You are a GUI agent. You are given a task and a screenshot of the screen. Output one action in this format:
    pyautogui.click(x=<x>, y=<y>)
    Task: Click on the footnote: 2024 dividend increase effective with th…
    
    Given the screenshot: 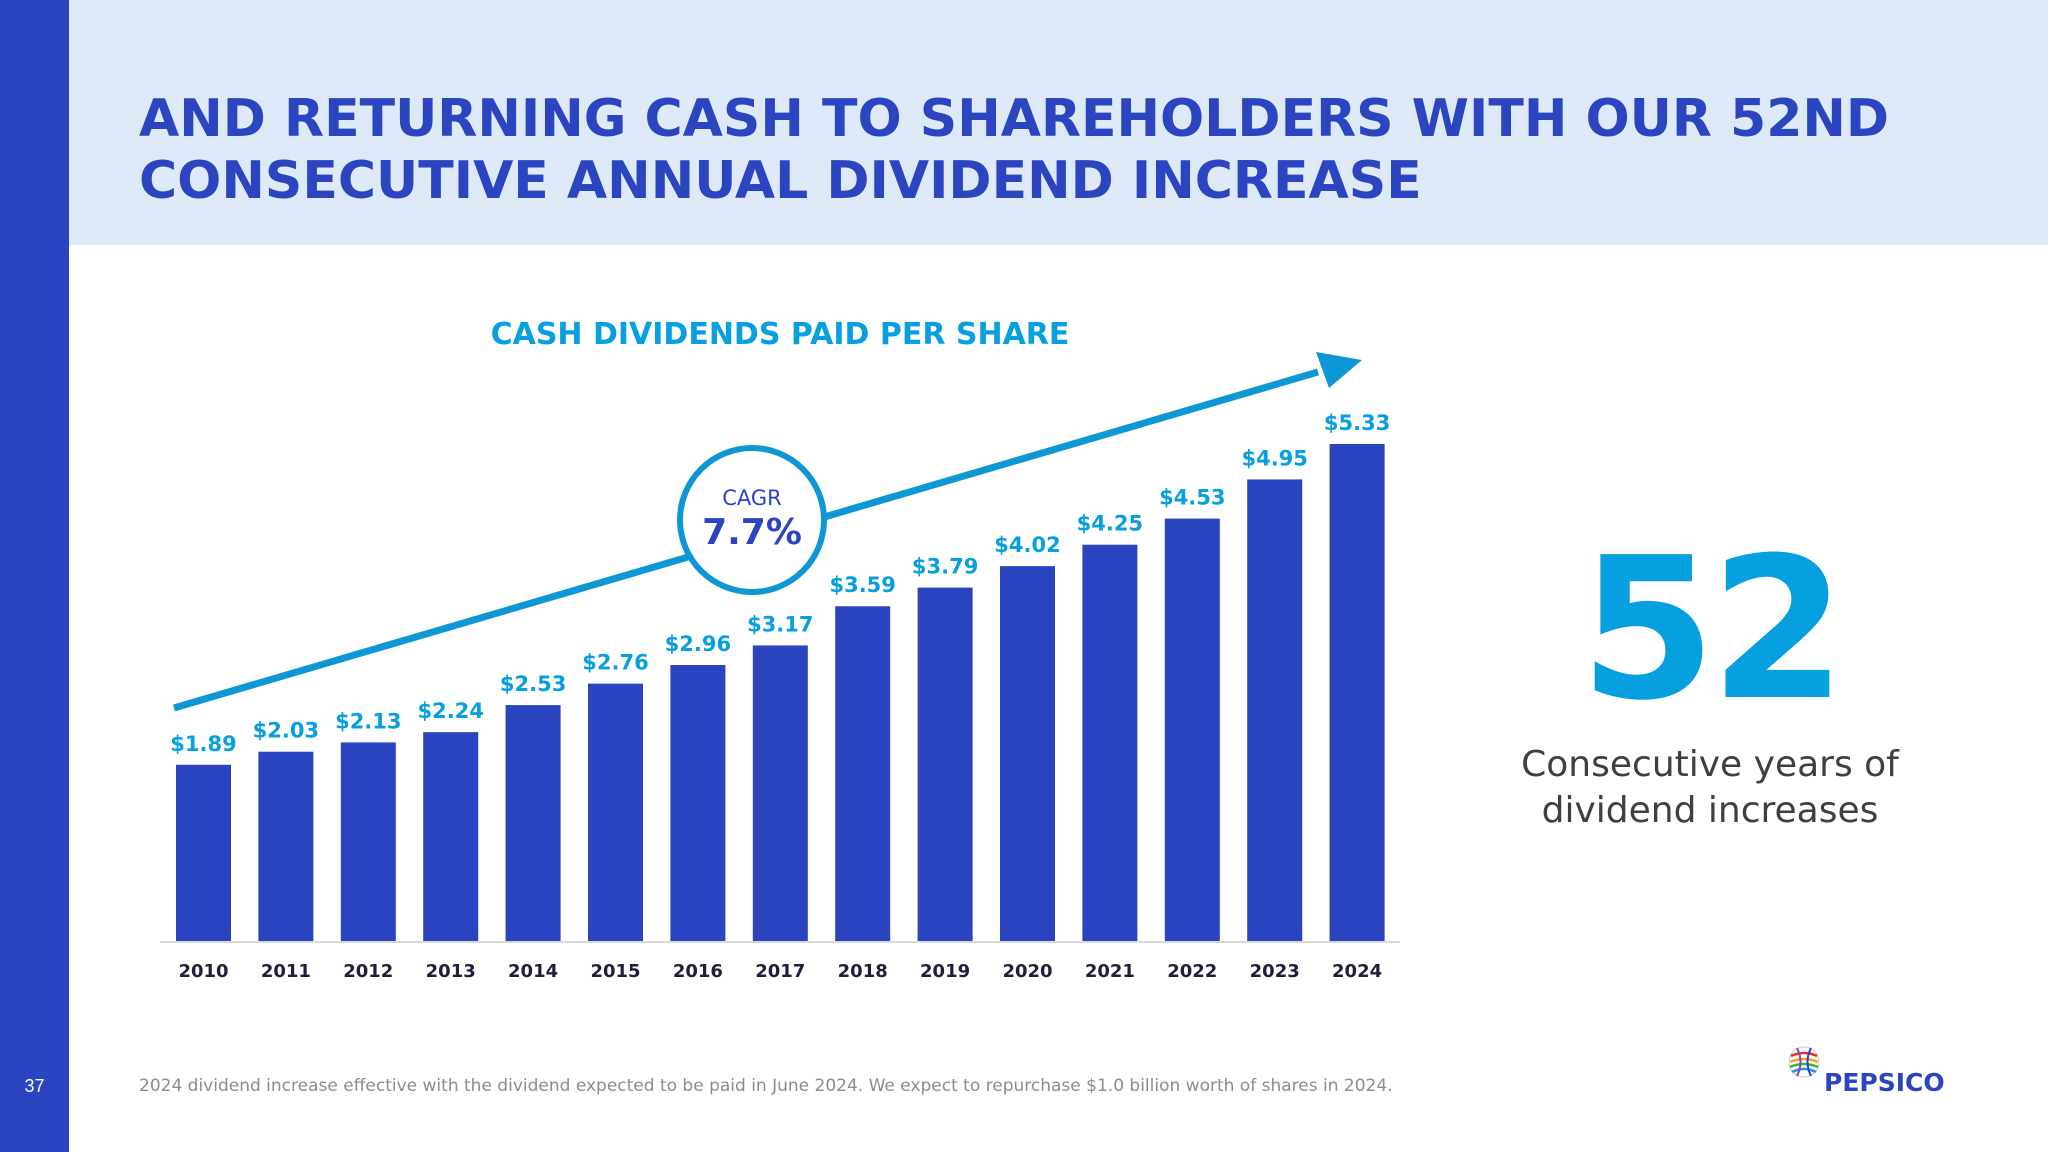 What is the action you would take?
    pyautogui.click(x=766, y=1086)
    